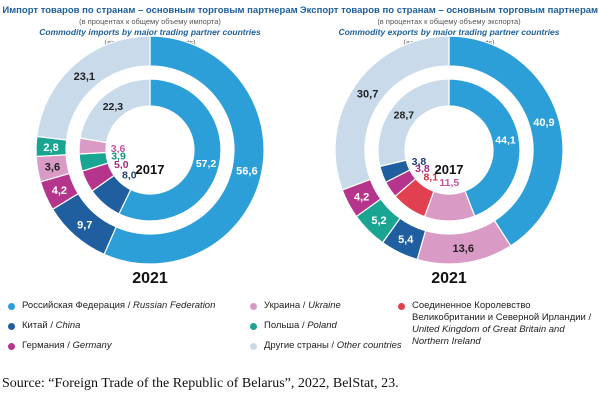 This screenshot has width=599, height=403. I want to click on chart-note-ru: (в процентах к общему объему экспорта), so click(449, 21).